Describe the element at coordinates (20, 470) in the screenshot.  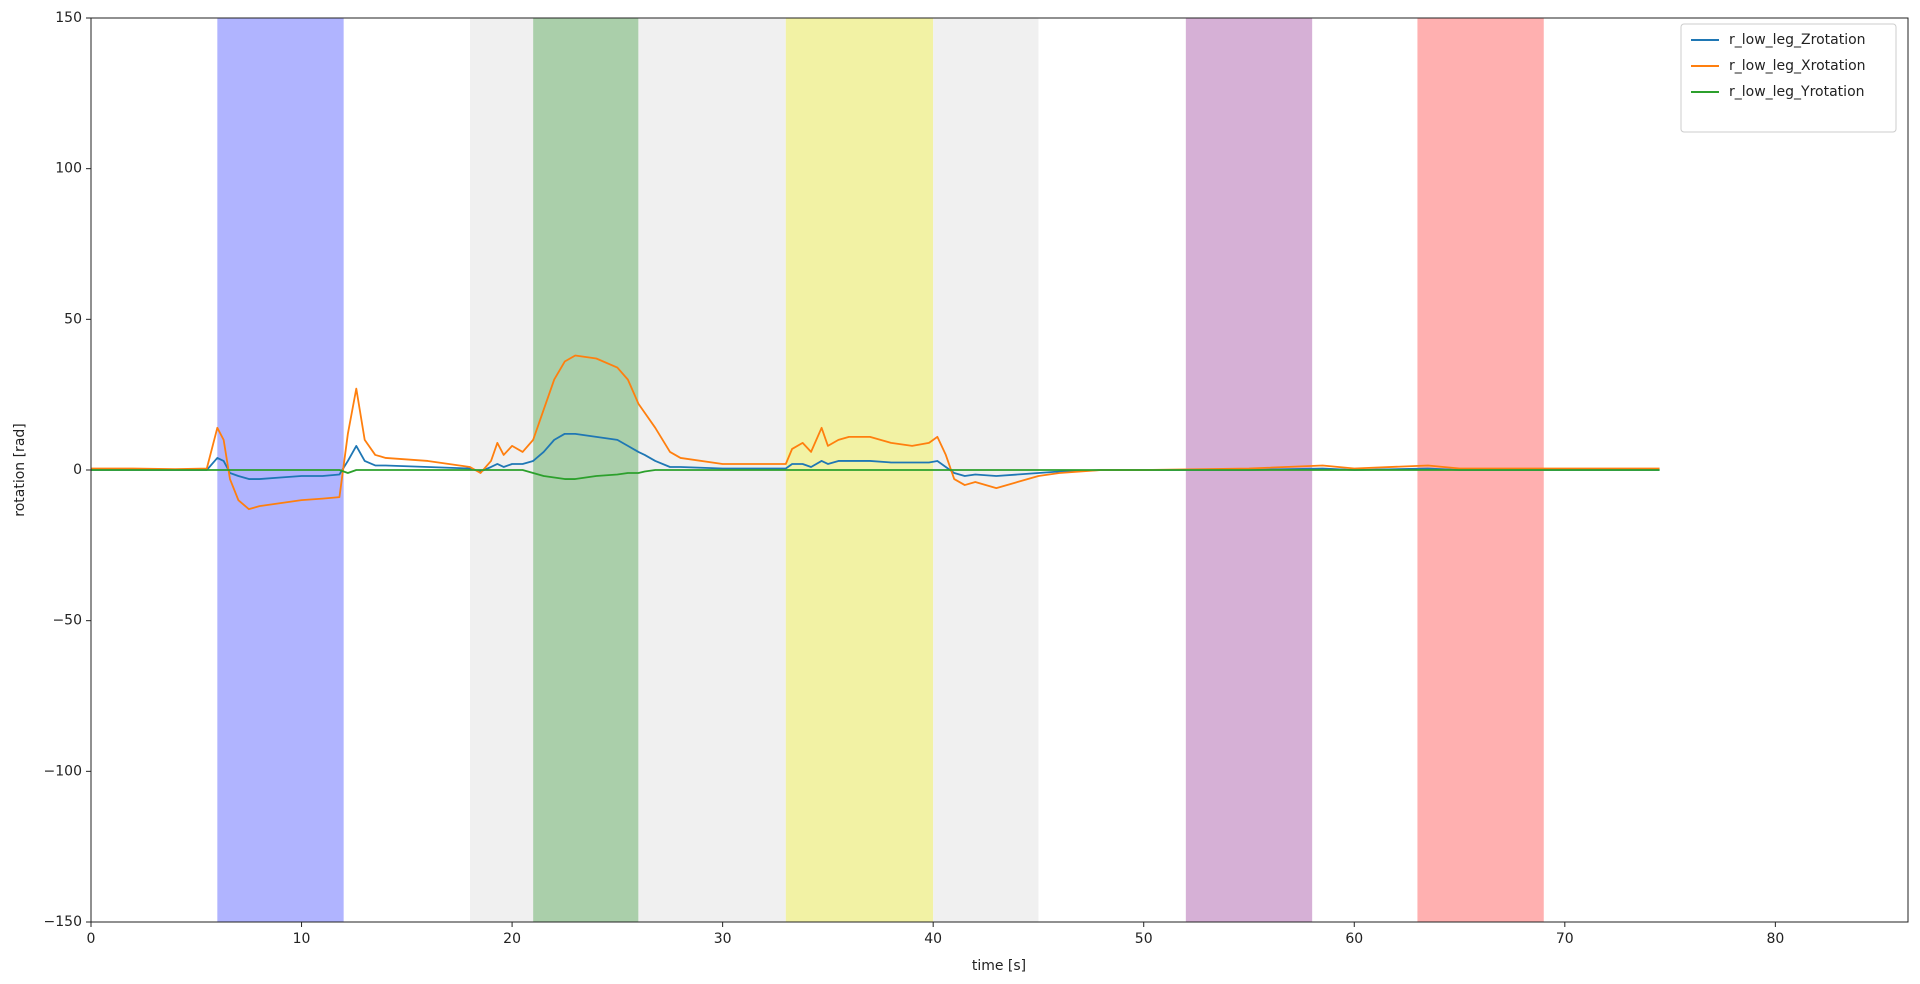
I see `y-axis-label: rotation [rad]` at that location.